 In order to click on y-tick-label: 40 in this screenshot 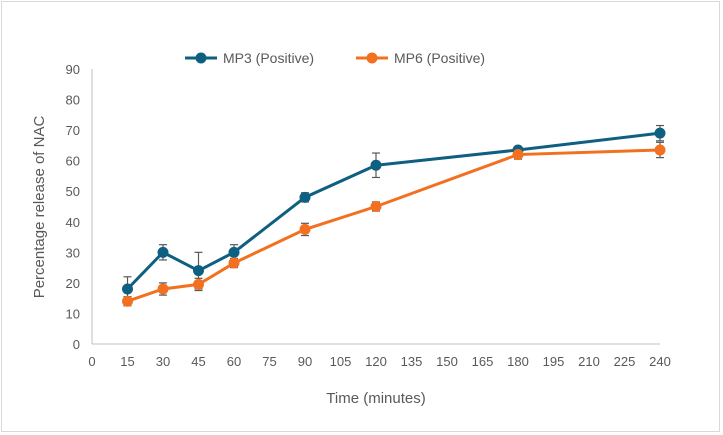, I will do `click(73, 222)`.